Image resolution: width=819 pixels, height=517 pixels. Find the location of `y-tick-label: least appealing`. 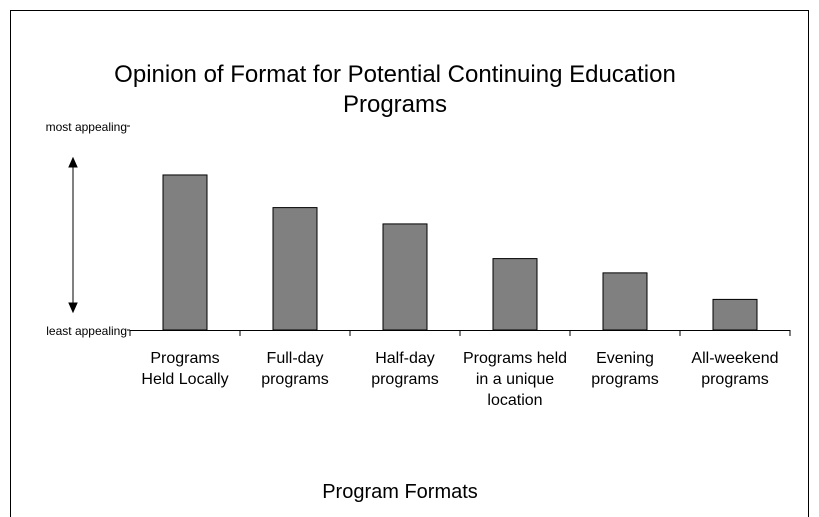

y-tick-label: least appealing is located at coordinates (86, 331).